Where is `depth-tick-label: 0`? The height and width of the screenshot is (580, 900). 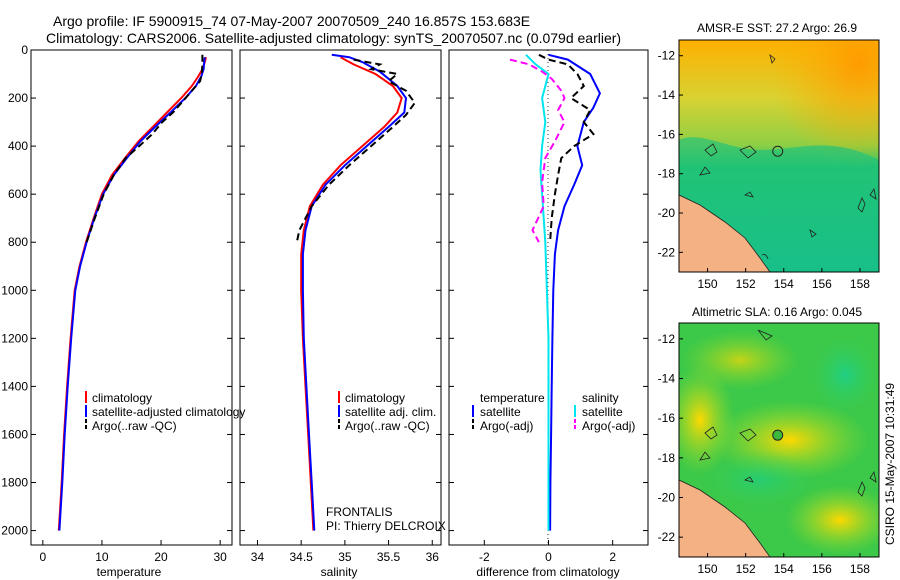
depth-tick-label: 0 is located at coordinates (24, 50).